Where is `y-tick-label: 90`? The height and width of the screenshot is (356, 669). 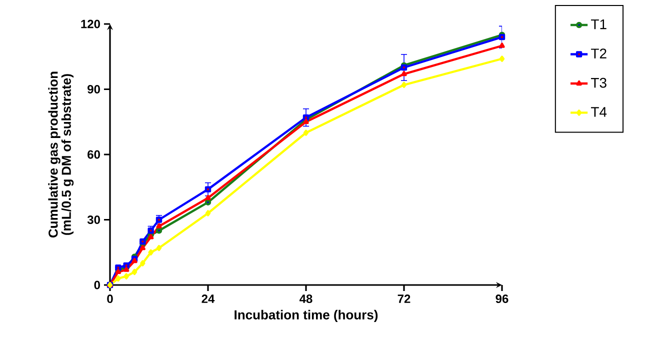
y-tick-label: 90 is located at coordinates (94, 89).